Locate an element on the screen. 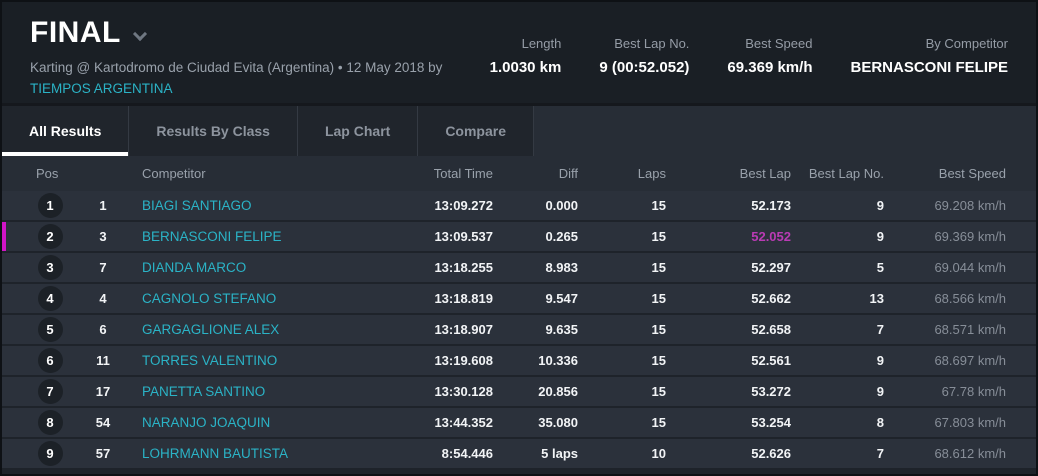  stat-value: 1.0030 km is located at coordinates (525, 67).